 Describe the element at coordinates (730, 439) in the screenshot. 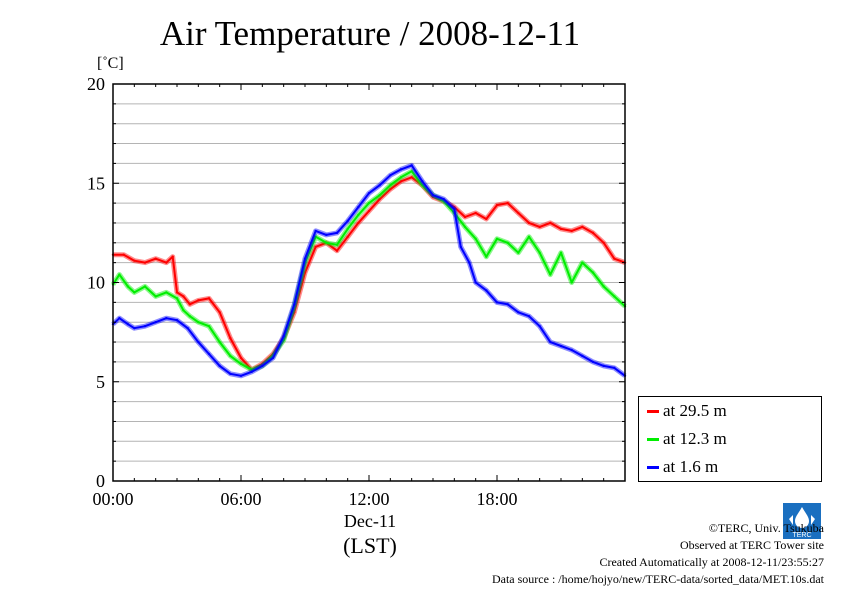

I see `legend: at 29.5 m at 12.3 m at 1.6 m` at that location.